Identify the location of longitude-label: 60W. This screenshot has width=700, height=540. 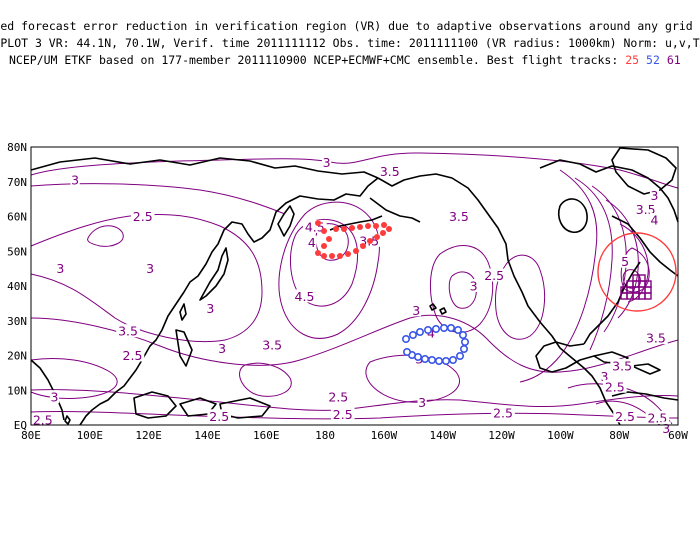
(678, 435).